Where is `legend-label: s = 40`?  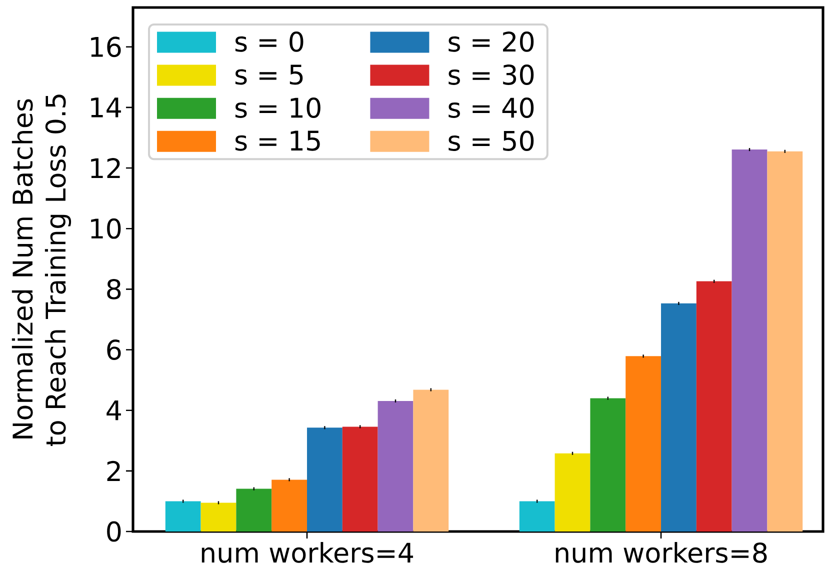 legend-label: s = 40 is located at coordinates (491, 108).